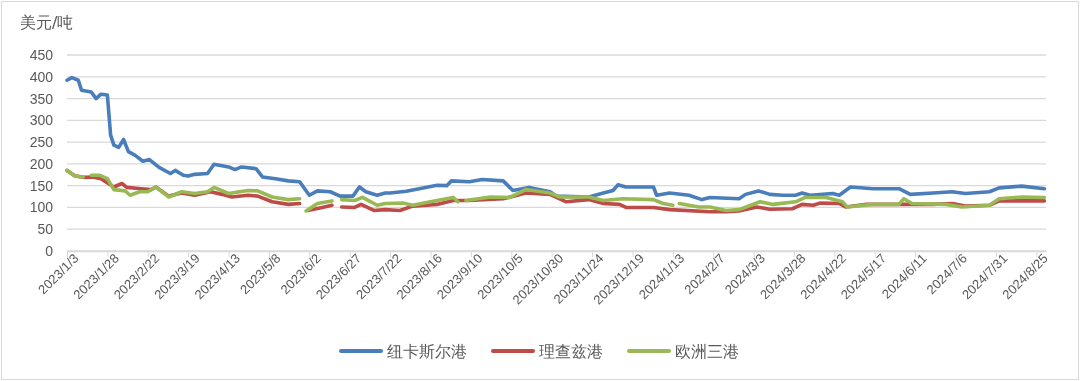 This screenshot has height=381, width=1080. I want to click on y-tick-label: 250, so click(41, 142).